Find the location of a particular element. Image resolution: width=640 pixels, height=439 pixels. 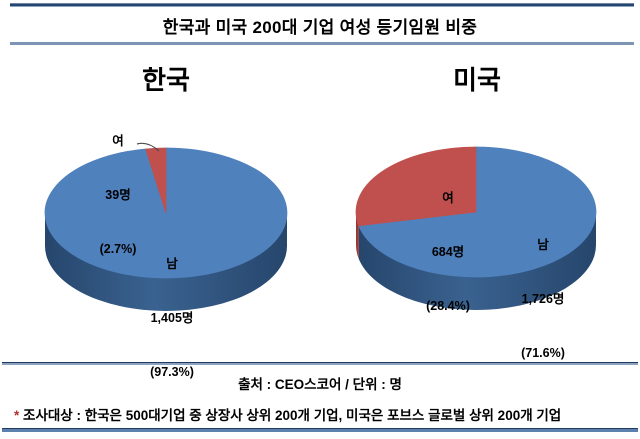

slice-value: 39명 is located at coordinates (118, 195).